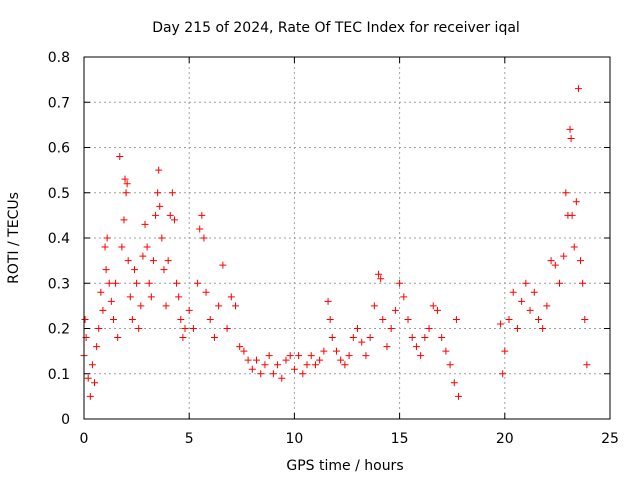 The height and width of the screenshot is (480, 640). What do you see at coordinates (59, 375) in the screenshot?
I see `y-tick-label: 0.1` at bounding box center [59, 375].